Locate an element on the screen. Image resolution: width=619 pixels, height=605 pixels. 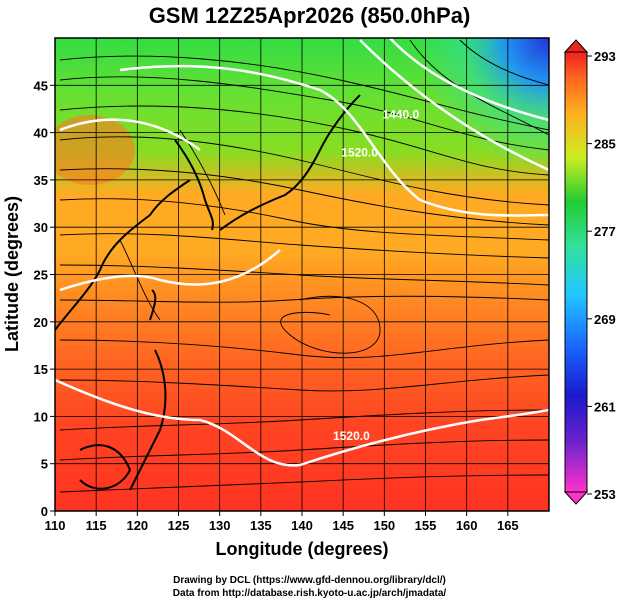
coastline-borneo is located at coordinates (105, 467).